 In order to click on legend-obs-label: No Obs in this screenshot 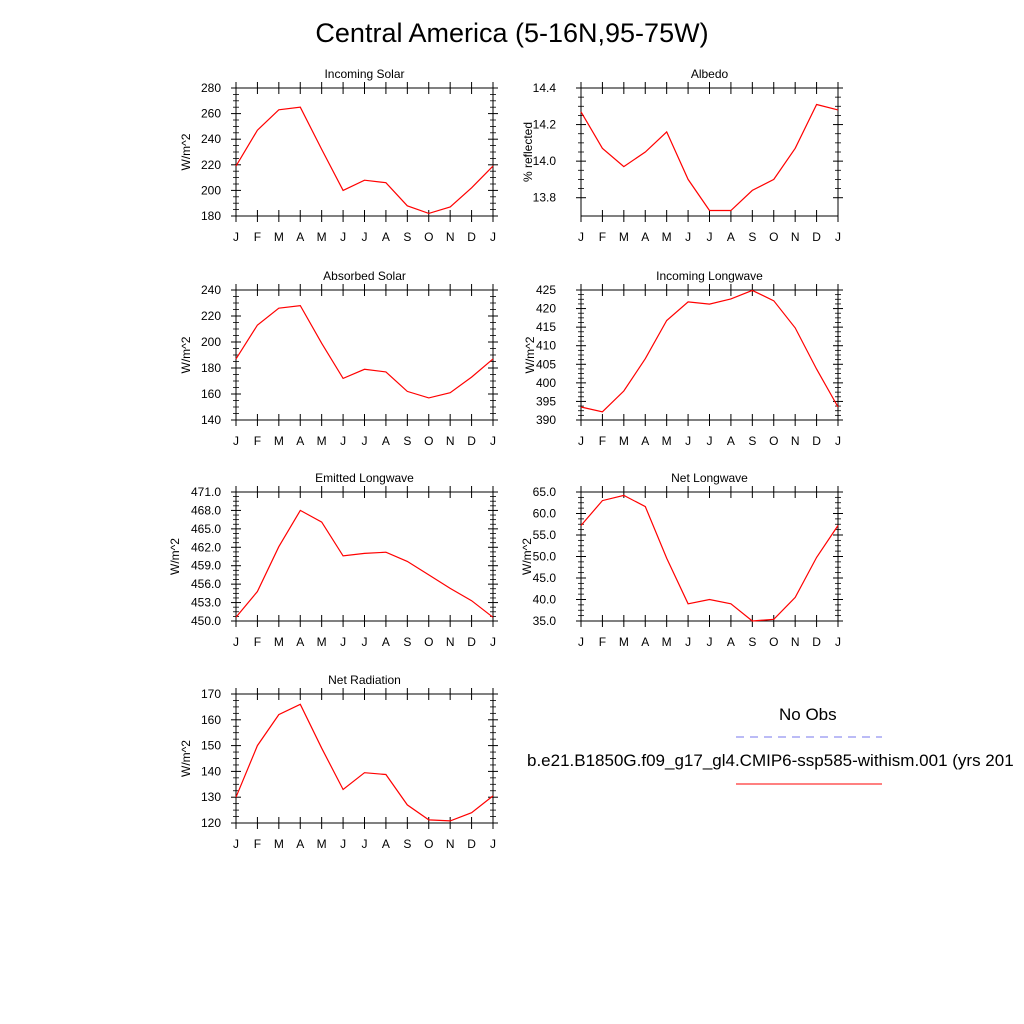, I will do `click(808, 714)`.